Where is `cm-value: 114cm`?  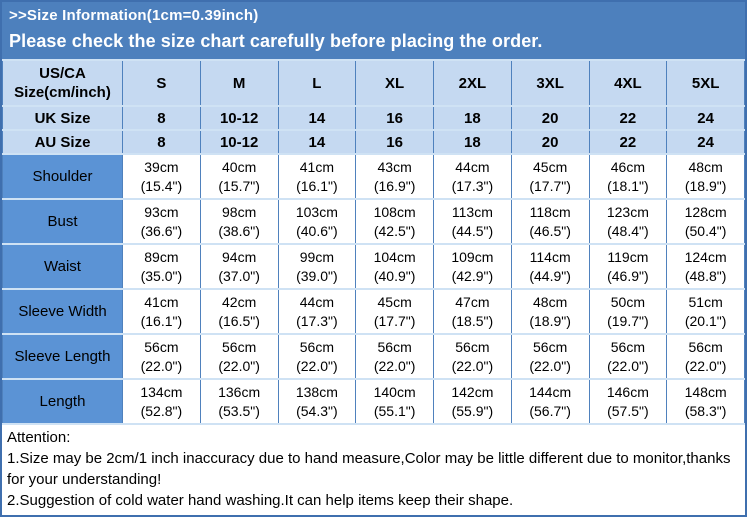
cm-value: 114cm is located at coordinates (550, 256).